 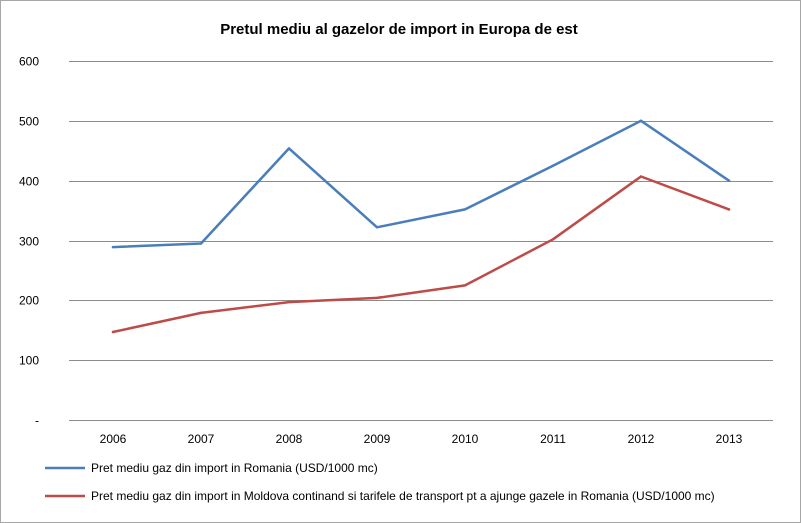 I want to click on y-tick-label: 300, so click(x=29, y=242).